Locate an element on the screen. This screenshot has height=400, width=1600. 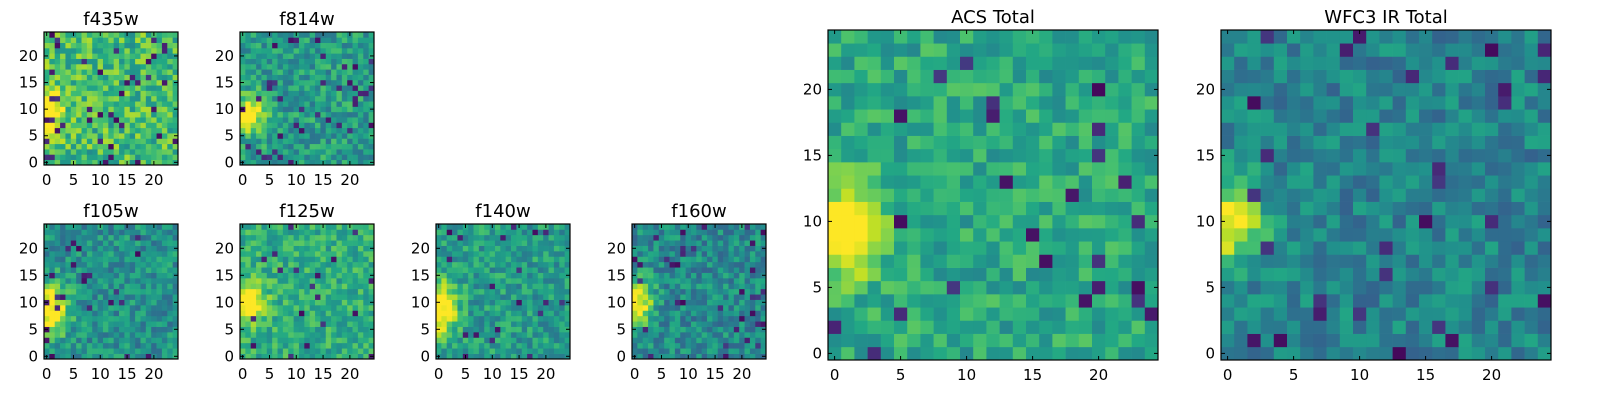
y-tick-label: 5 is located at coordinates (33, 329).